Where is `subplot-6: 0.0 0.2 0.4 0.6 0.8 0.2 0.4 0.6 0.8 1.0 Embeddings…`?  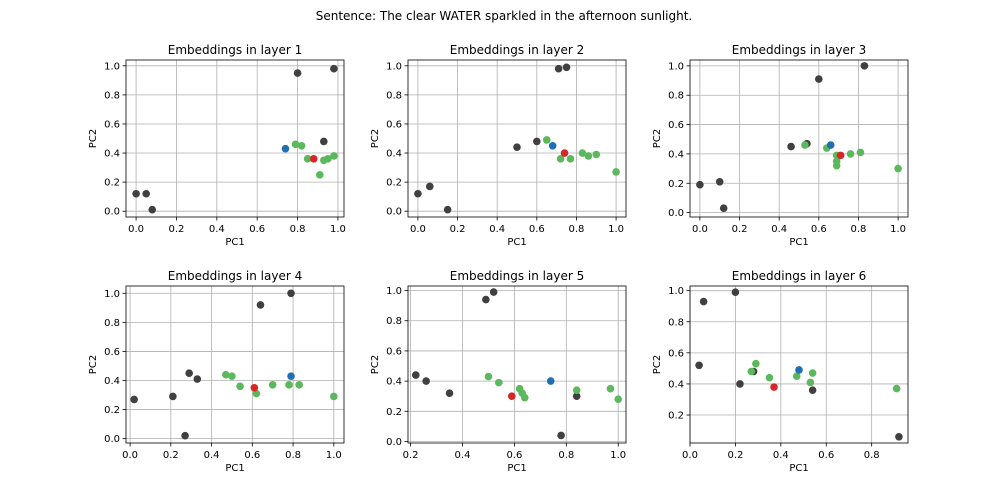
subplot-6: 0.0 0.2 0.4 0.6 0.8 0.2 0.4 0.6 0.8 1.0 Embeddings… is located at coordinates (780, 371).